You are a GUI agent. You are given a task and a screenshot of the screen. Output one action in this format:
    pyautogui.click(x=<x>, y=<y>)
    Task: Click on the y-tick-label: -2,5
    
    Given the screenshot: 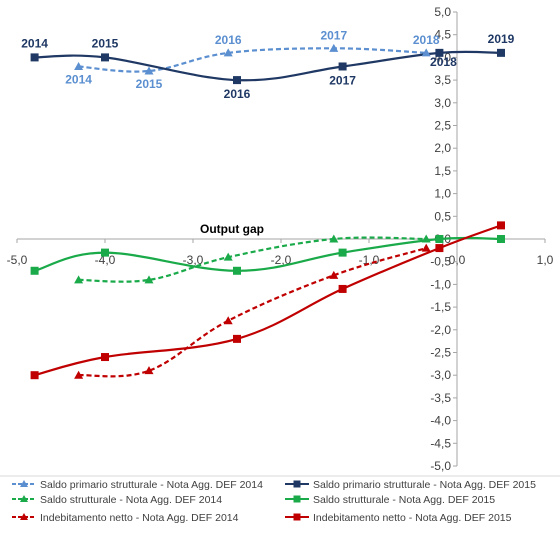 What is the action you would take?
    pyautogui.click(x=440, y=353)
    